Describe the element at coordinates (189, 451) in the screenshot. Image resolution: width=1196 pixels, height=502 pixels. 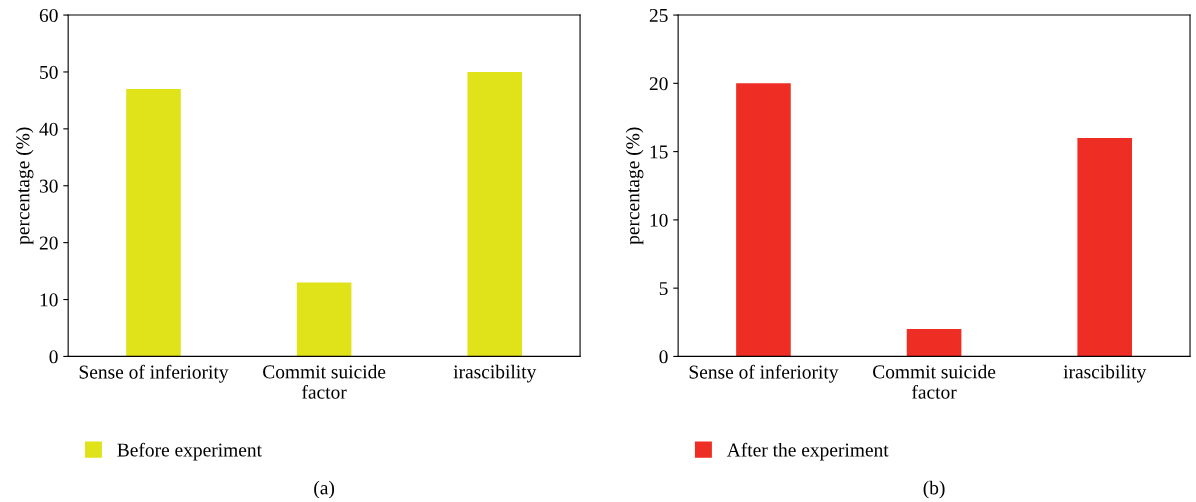
I see `legend-label: Before experiment` at that location.